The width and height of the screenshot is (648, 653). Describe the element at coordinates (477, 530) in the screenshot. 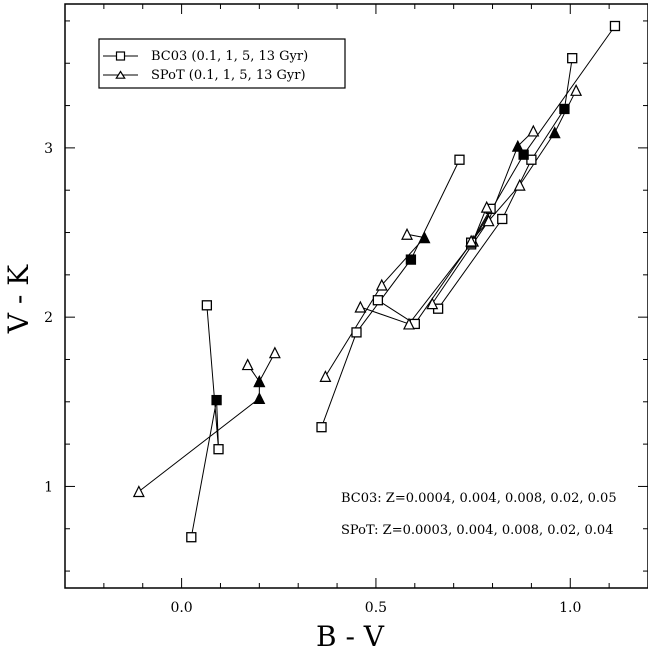

I see `annotation-spot: SPoT: Z=0.0003, 0.004, 0.008, 0.02, 0.04` at that location.